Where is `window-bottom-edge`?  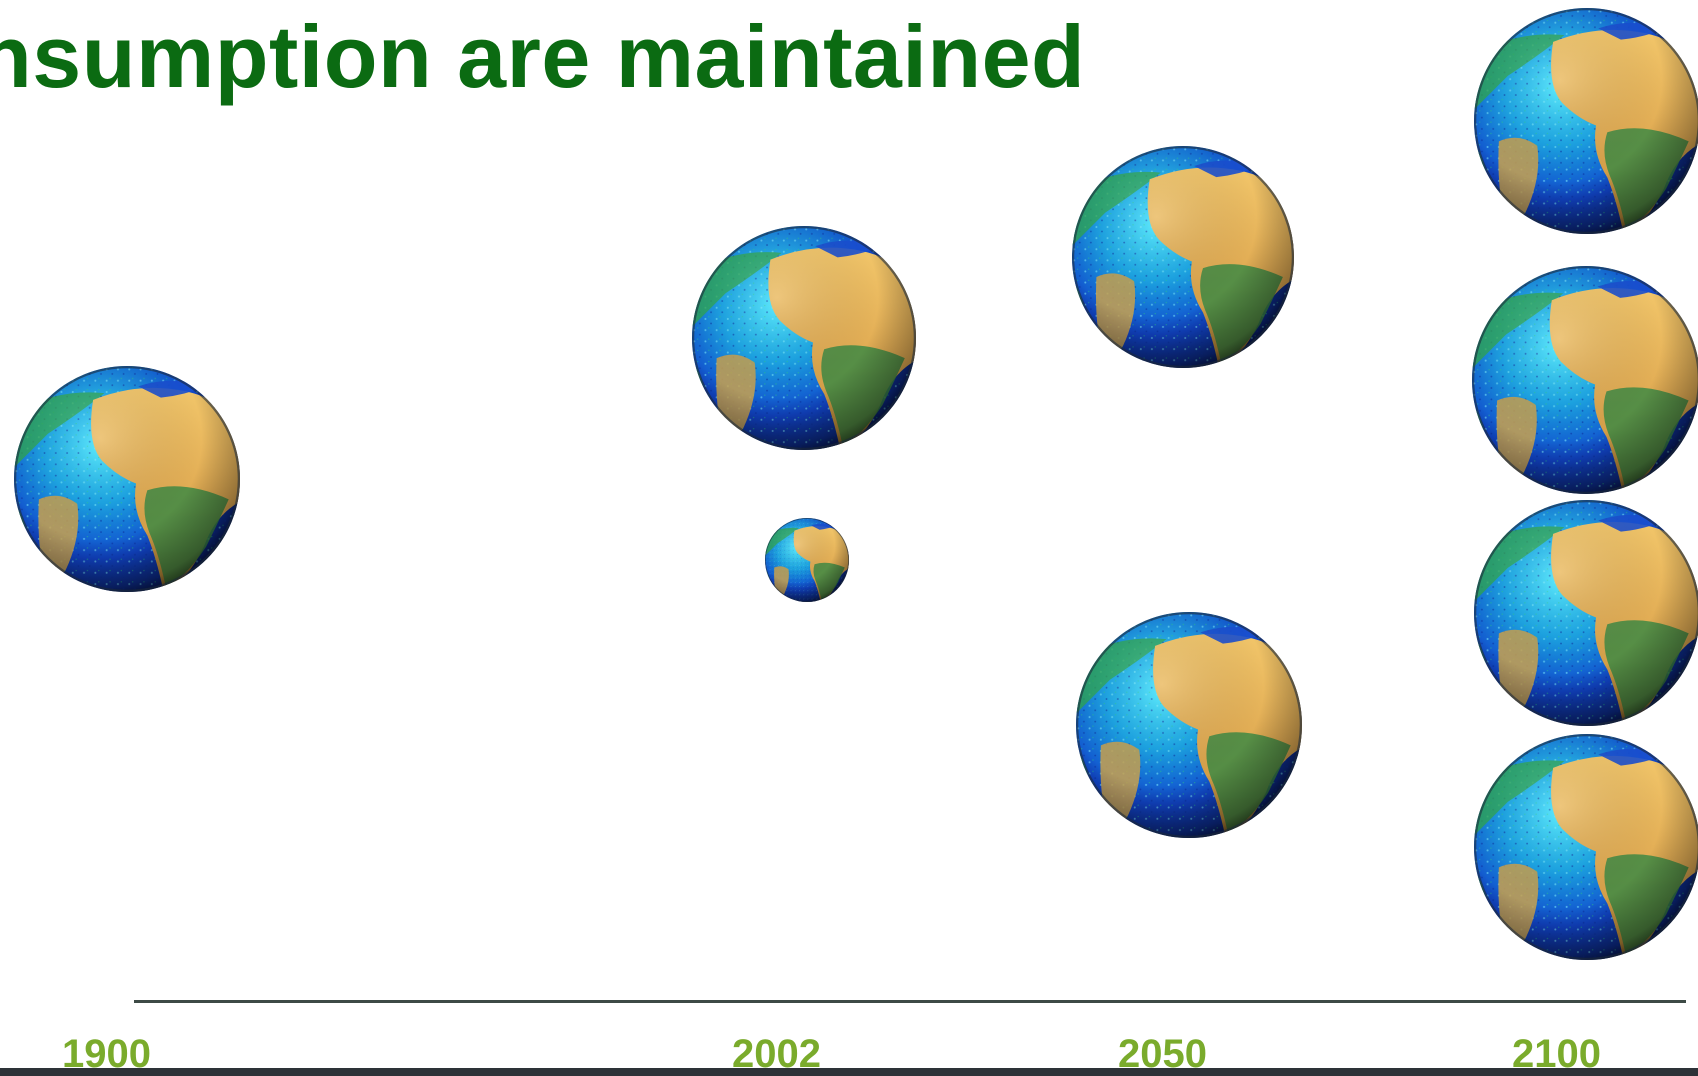
window-bottom-edge is located at coordinates (849, 1072).